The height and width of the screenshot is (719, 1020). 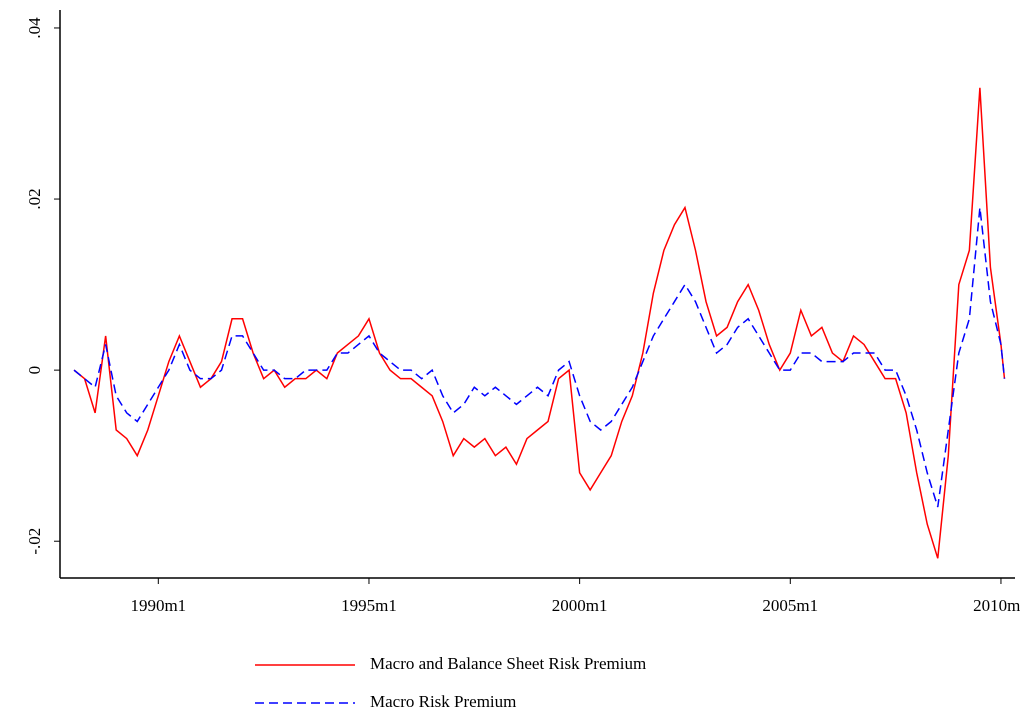 I want to click on x-tick-label: 1995m1, so click(x=369, y=605).